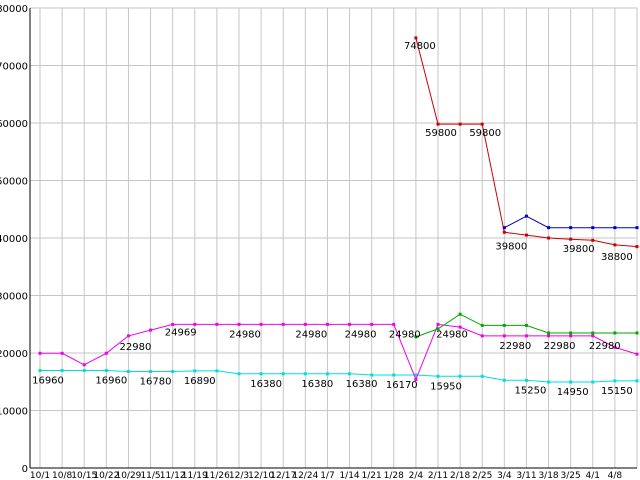 This screenshot has width=640, height=480. Describe the element at coordinates (200, 381) in the screenshot. I see `point-label: 16890` at that location.